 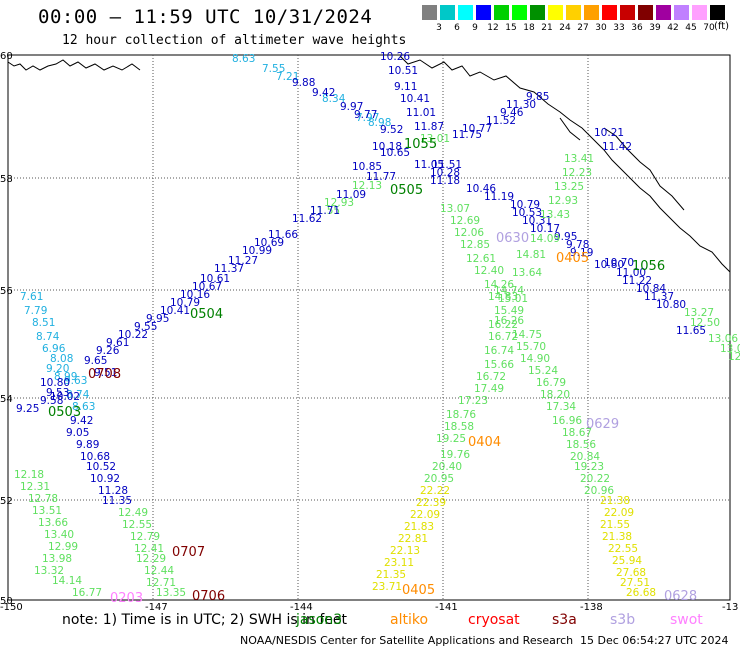 What do you see at coordinates (499, 197) in the screenshot?
I see `wave-height-value: 11.19` at bounding box center [499, 197].